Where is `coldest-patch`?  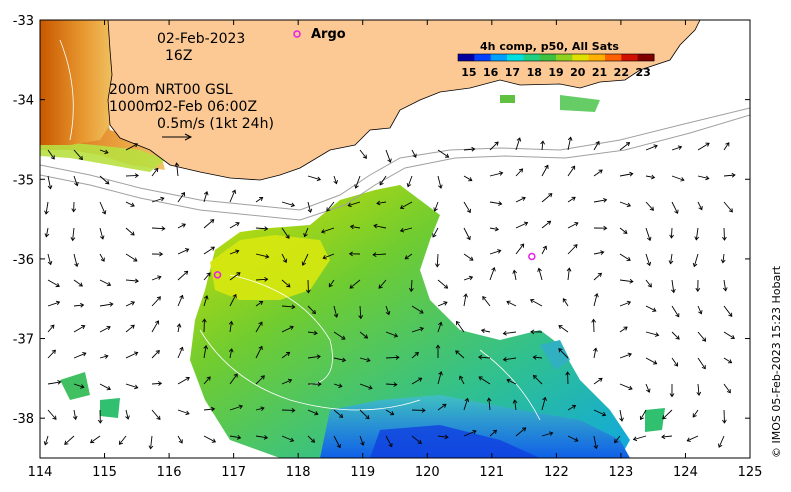 coldest-patch is located at coordinates (455, 441).